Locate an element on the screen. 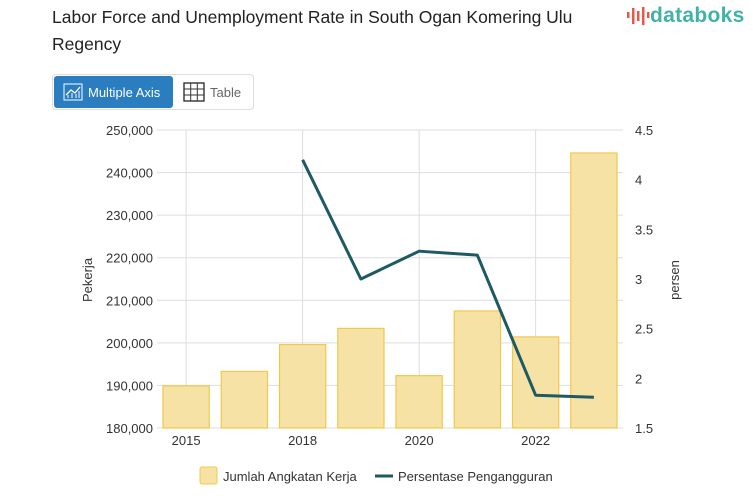 Image resolution: width=753 pixels, height=498 pixels. tab-label: Multiple Axis is located at coordinates (124, 92).